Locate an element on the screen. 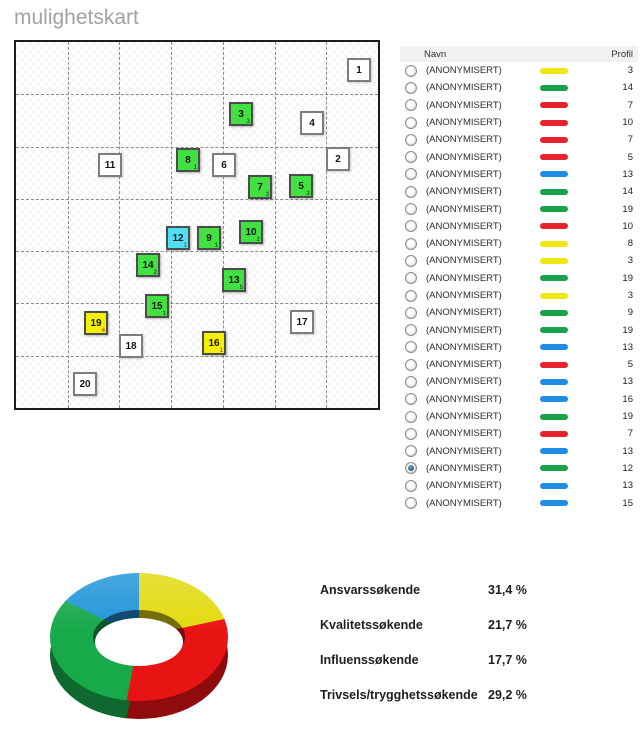 This screenshot has width=640, height=738. profil-value: 19 is located at coordinates (627, 330).